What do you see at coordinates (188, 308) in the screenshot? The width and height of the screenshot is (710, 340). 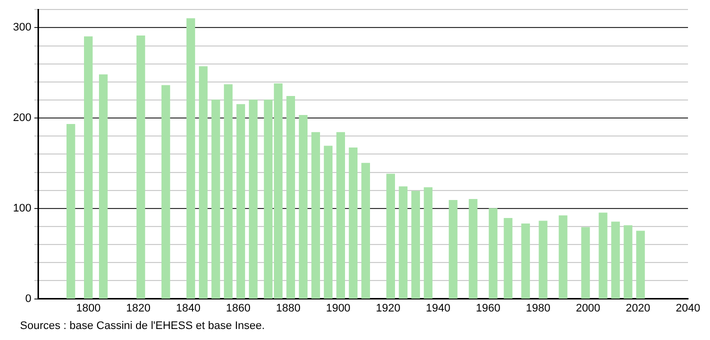 I see `x-tick-label: 1840` at bounding box center [188, 308].